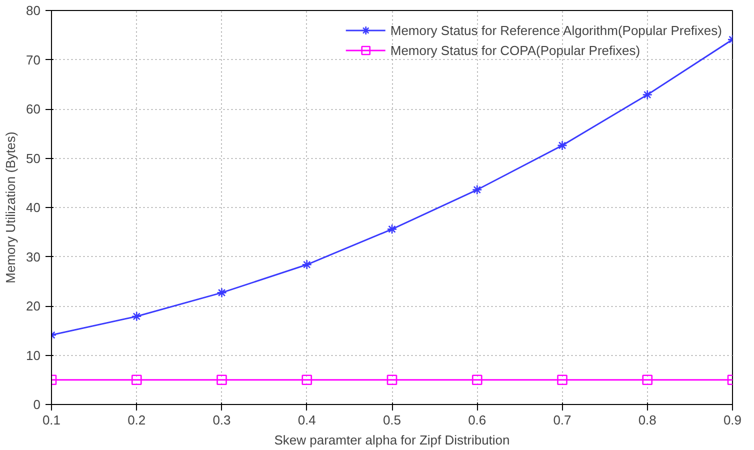 The width and height of the screenshot is (754, 450). What do you see at coordinates (33, 306) in the screenshot?
I see `y-tick-label: 20` at bounding box center [33, 306].